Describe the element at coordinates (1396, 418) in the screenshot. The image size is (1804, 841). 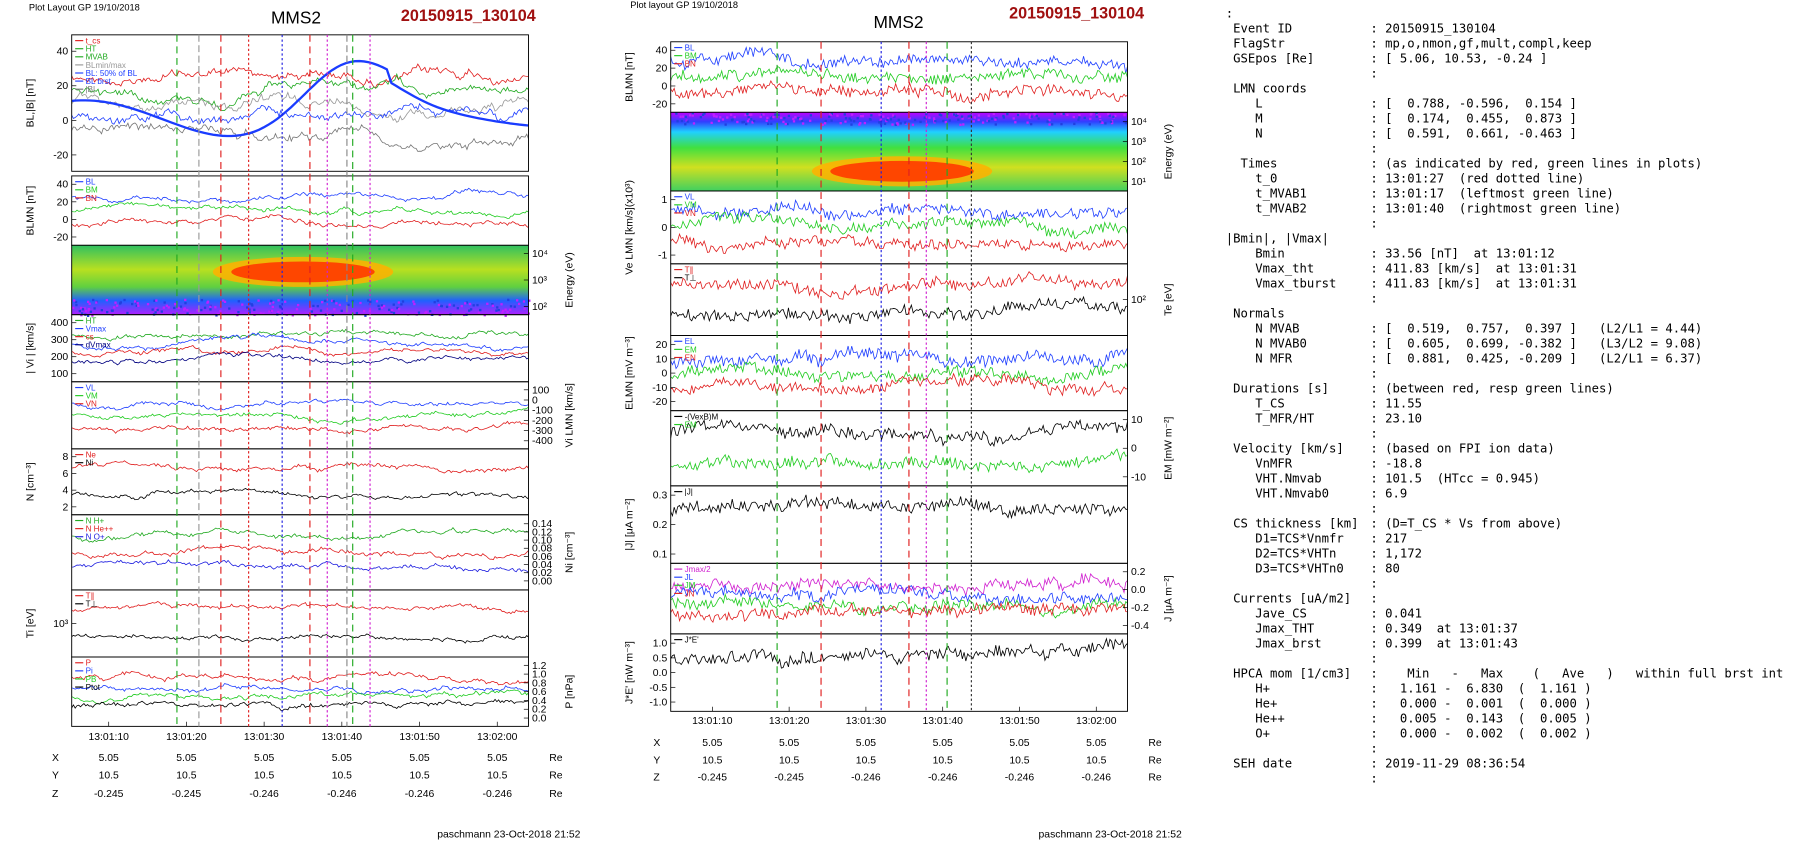
I see `info-value: : 23.10` at that location.